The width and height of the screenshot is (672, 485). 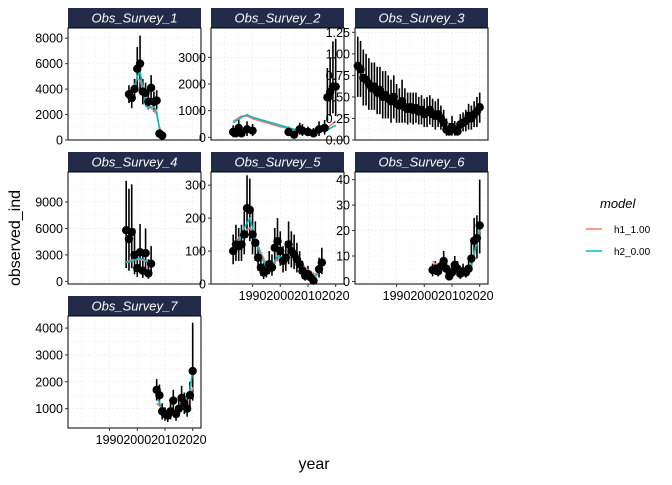 What do you see at coordinates (632, 252) in the screenshot?
I see `legend-label-h2: h2_0.00` at bounding box center [632, 252].